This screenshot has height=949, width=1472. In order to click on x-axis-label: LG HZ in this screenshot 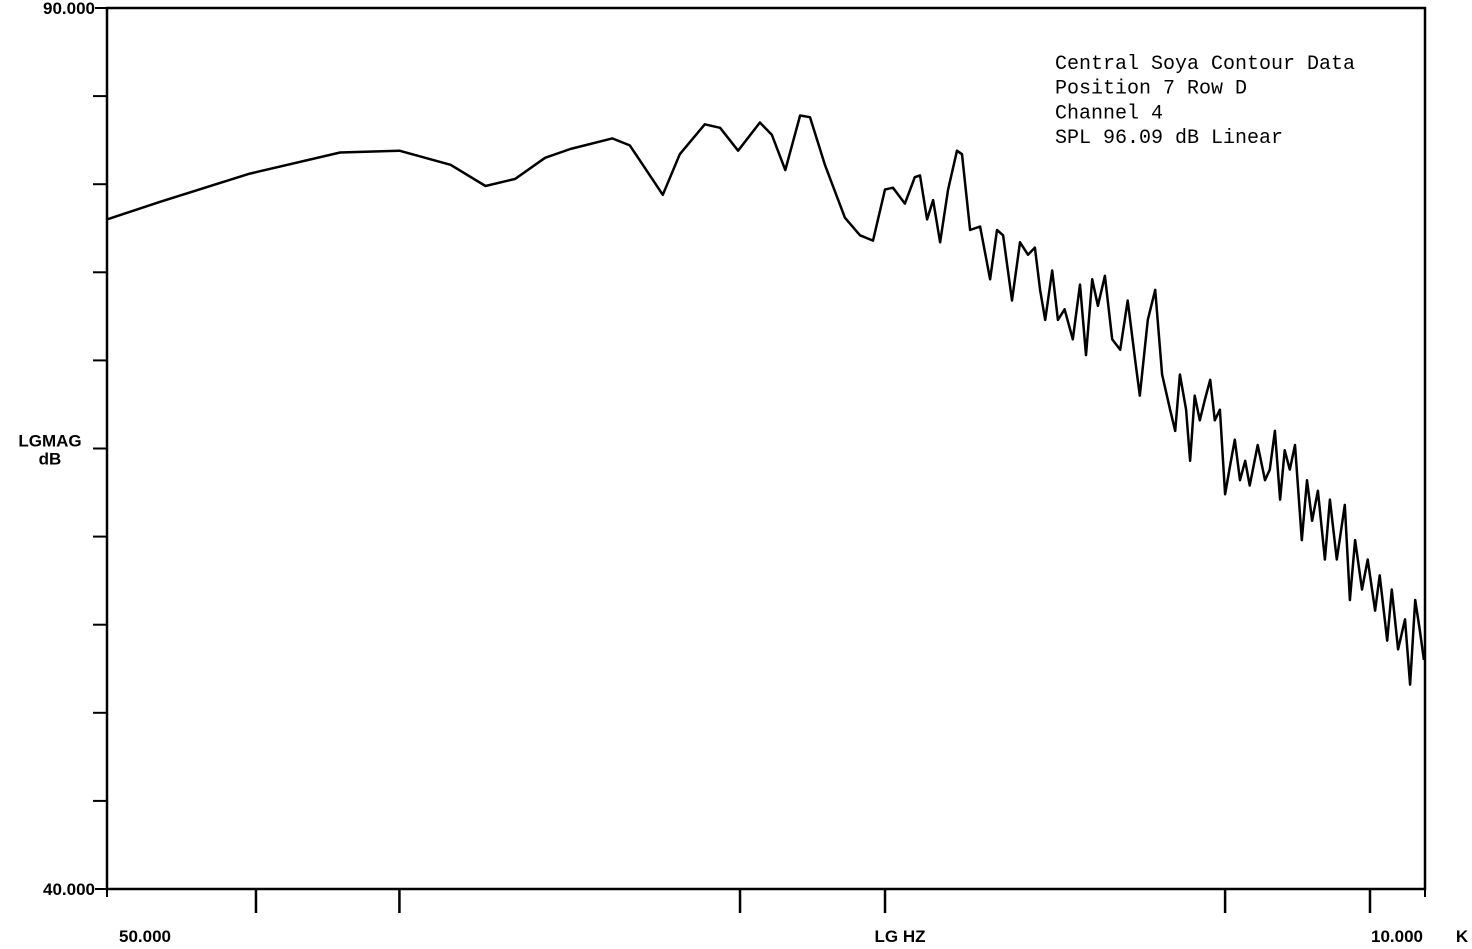, I will do `click(900, 936)`.